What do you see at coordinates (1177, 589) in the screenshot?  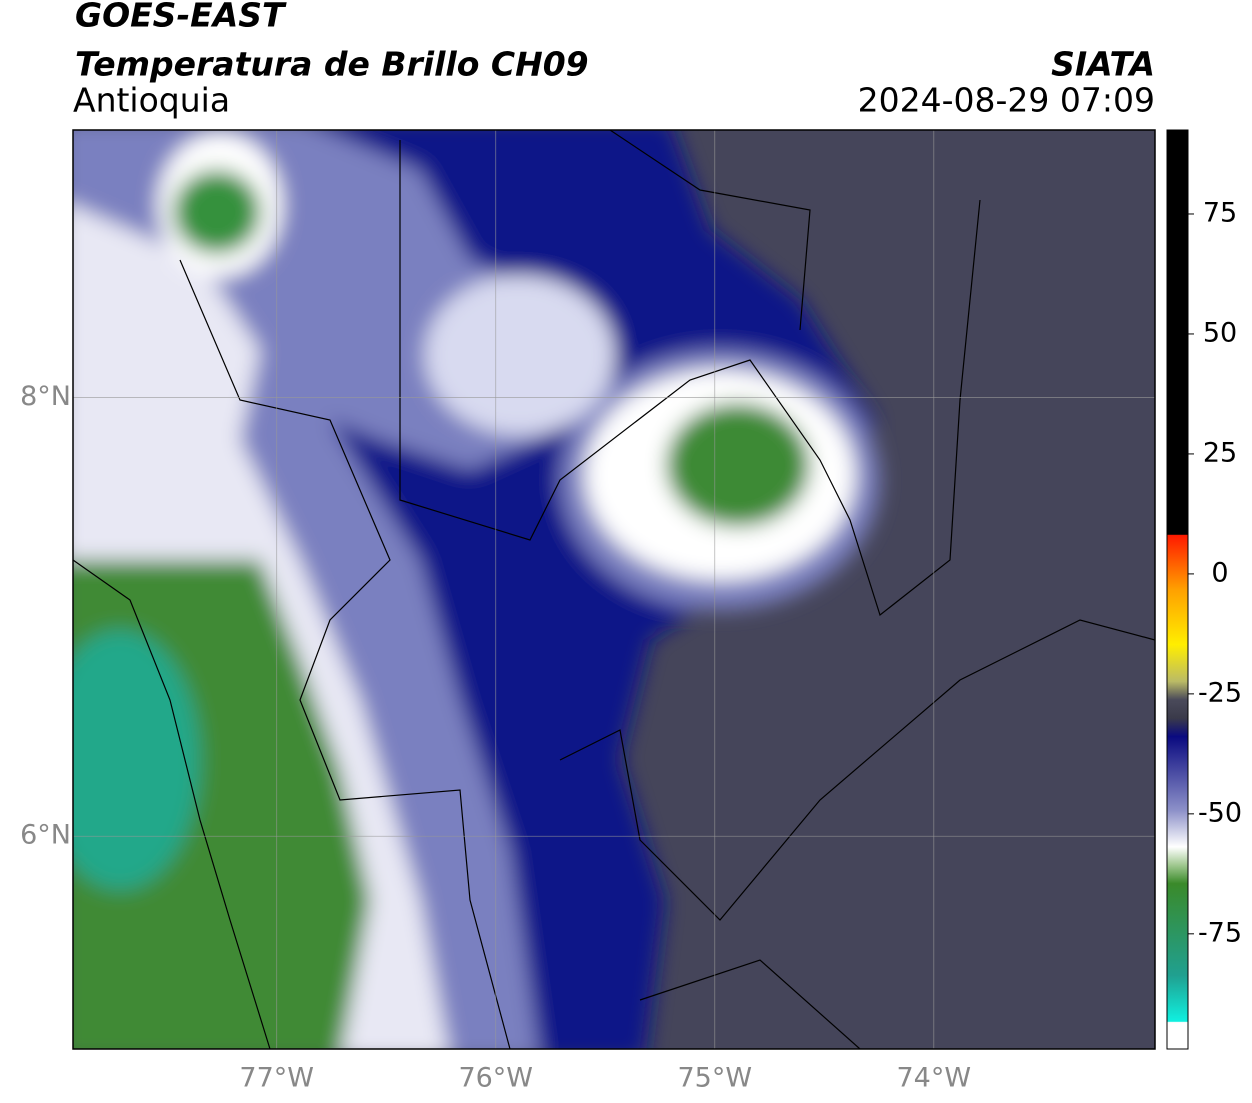 I see `colorbar` at bounding box center [1177, 589].